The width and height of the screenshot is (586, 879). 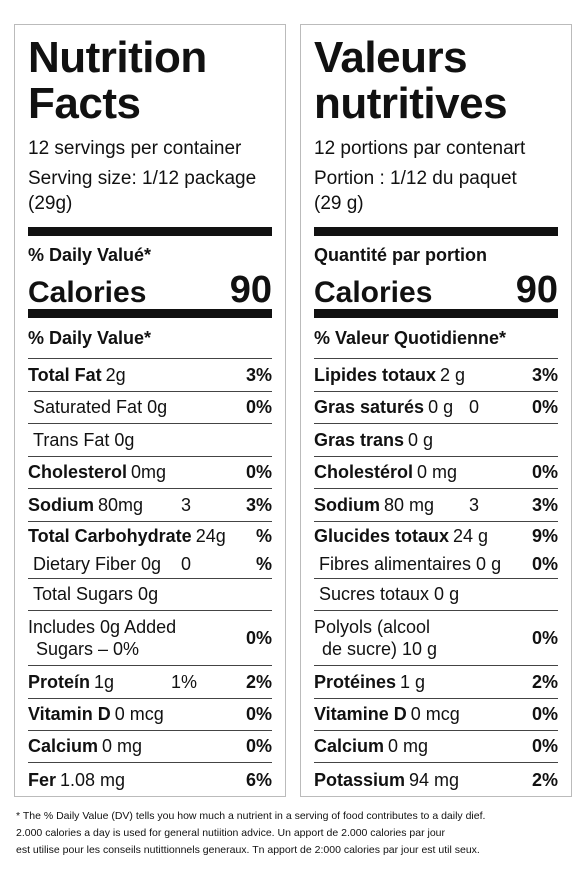 I want to click on nutrient-row: Gras saturés 0 g 0 0%, so click(x=436, y=407).